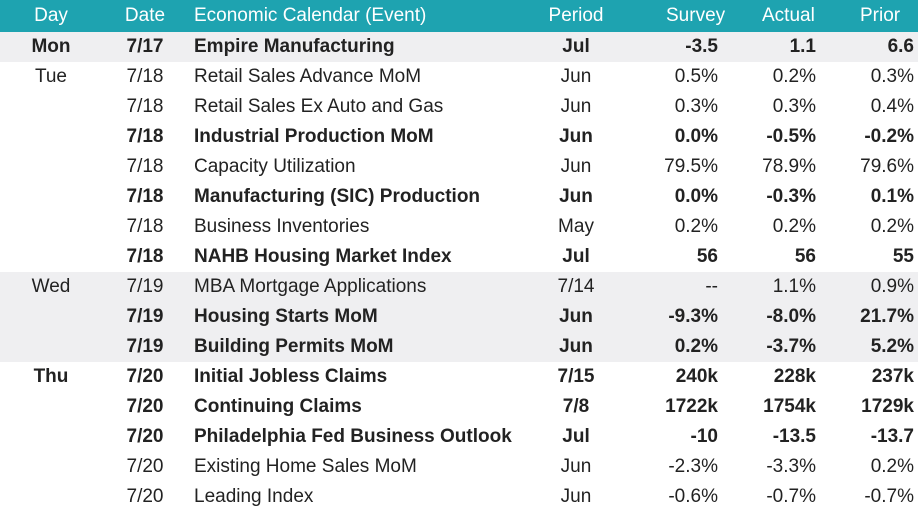 Image resolution: width=918 pixels, height=512 pixels. What do you see at coordinates (291, 376) in the screenshot?
I see `cell-event: Initial Jobless Claims` at bounding box center [291, 376].